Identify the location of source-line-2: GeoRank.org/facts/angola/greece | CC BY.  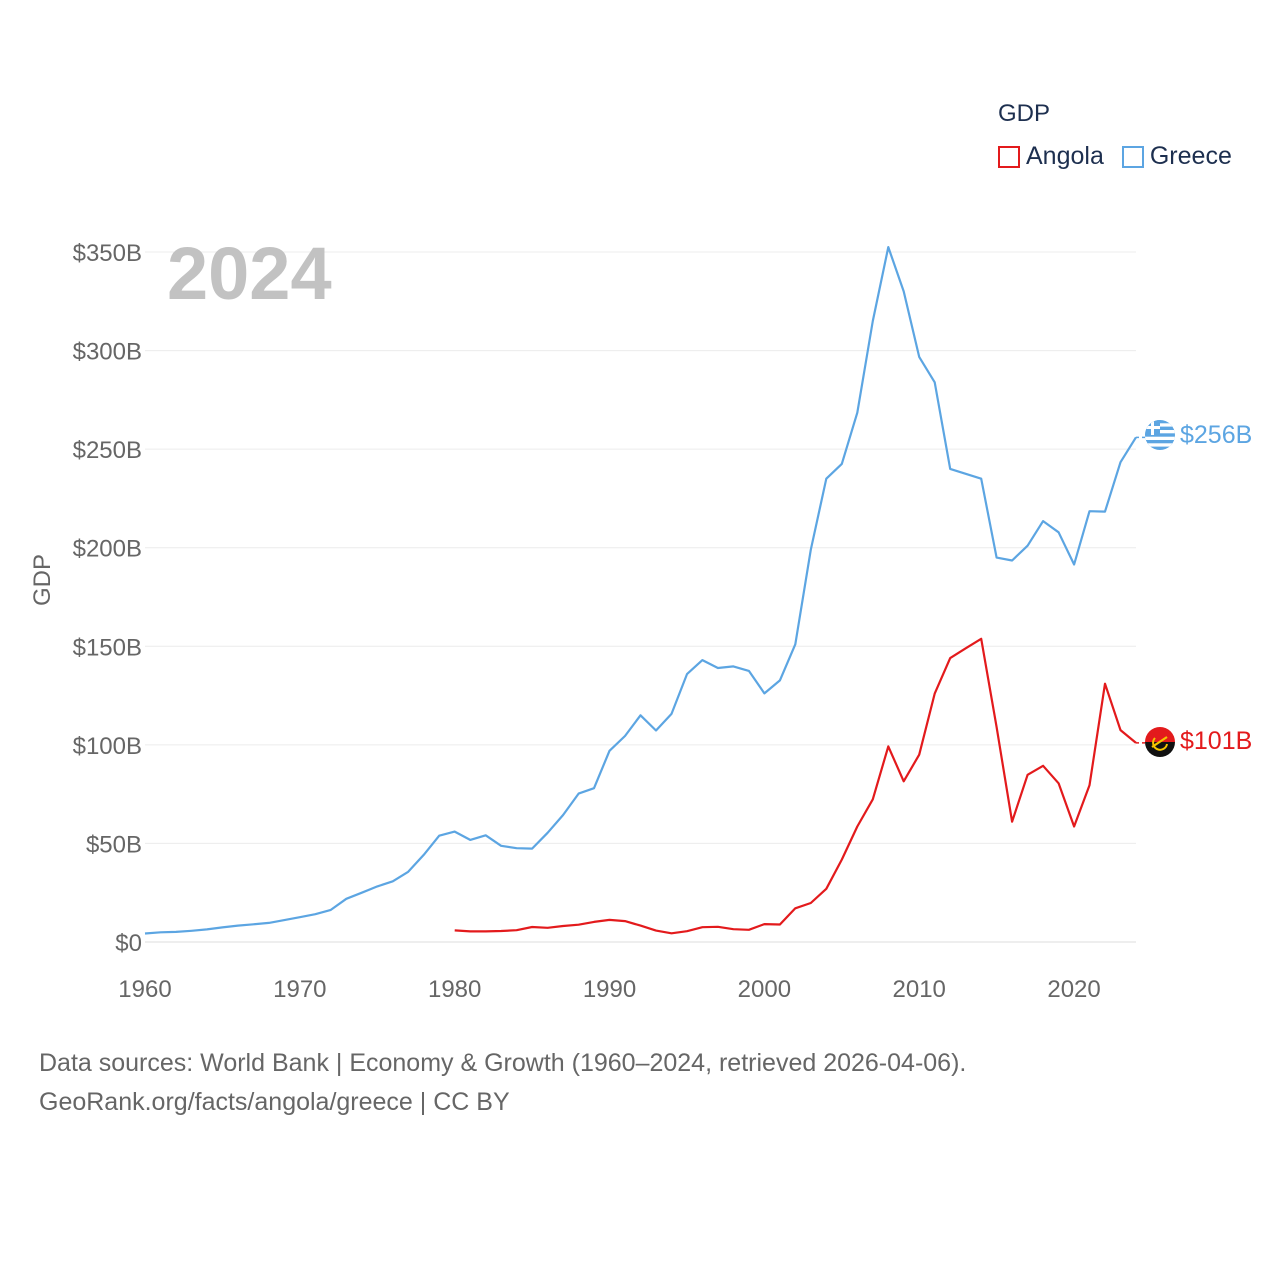
(274, 1102).